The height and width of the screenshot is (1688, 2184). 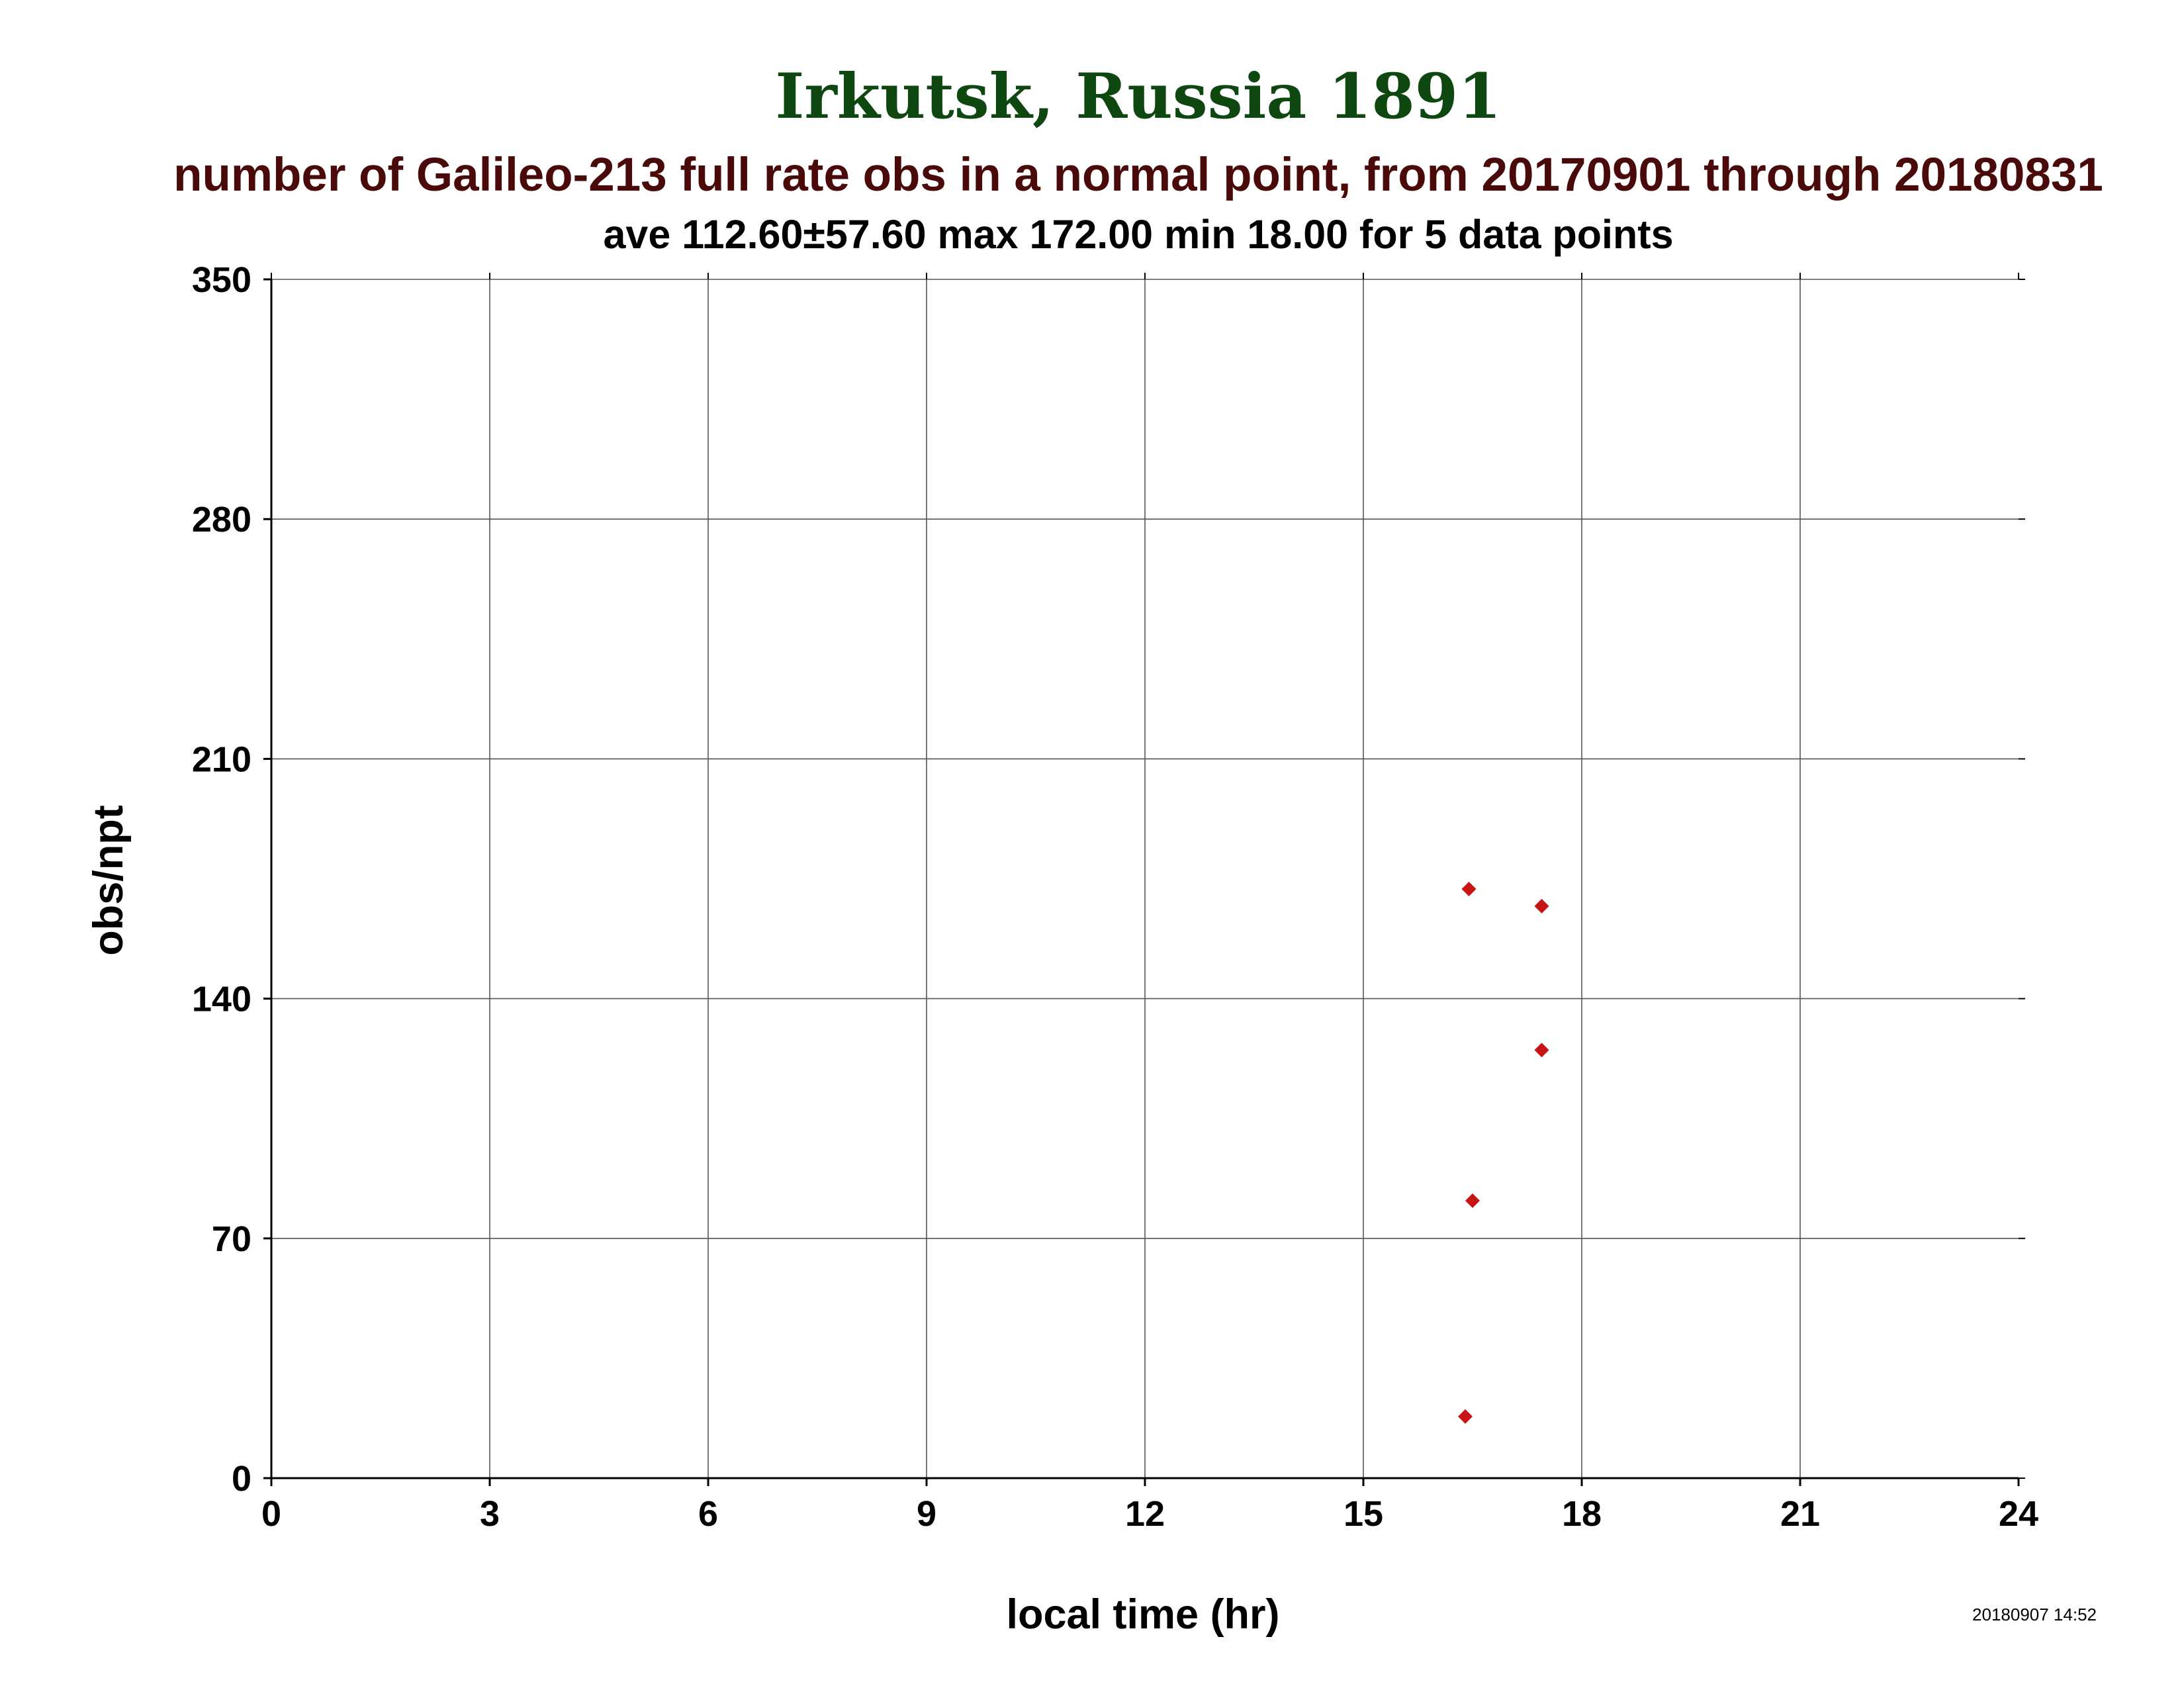 What do you see at coordinates (708, 1514) in the screenshot?
I see `x-tick-label: 6` at bounding box center [708, 1514].